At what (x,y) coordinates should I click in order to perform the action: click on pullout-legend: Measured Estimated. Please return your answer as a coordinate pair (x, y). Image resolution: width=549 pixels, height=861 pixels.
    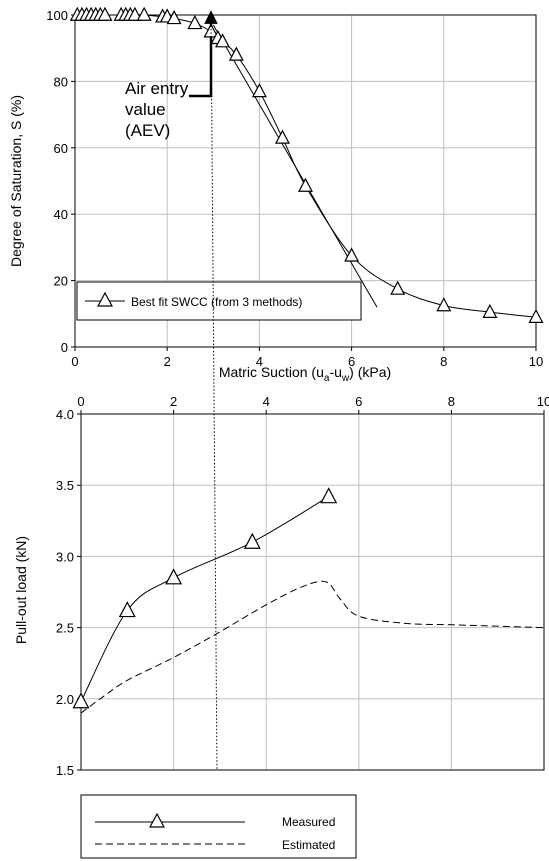
    Looking at the image, I should click on (218, 826).